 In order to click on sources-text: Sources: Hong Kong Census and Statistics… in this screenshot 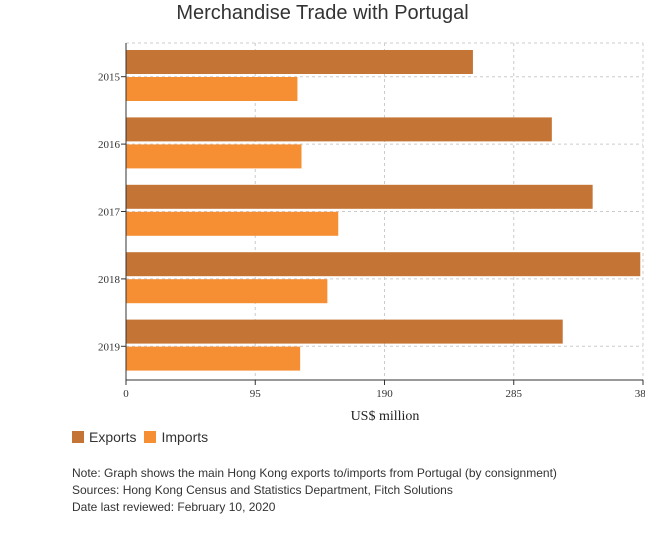, I will do `click(262, 490)`.